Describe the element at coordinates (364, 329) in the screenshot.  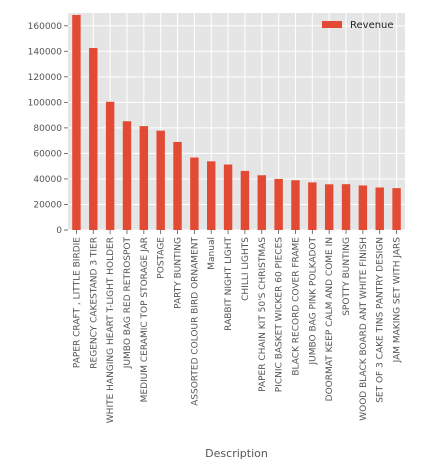
I see `x-tick-label: WOOD BLACK BOARD ANT WHITE FINISH` at that location.